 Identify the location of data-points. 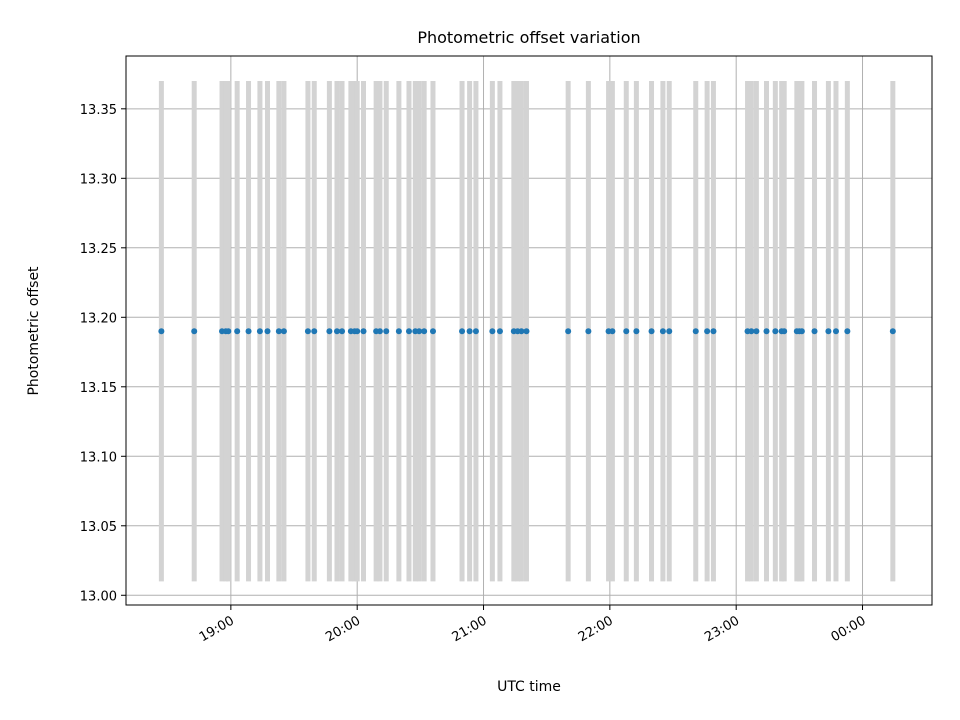
(527, 331).